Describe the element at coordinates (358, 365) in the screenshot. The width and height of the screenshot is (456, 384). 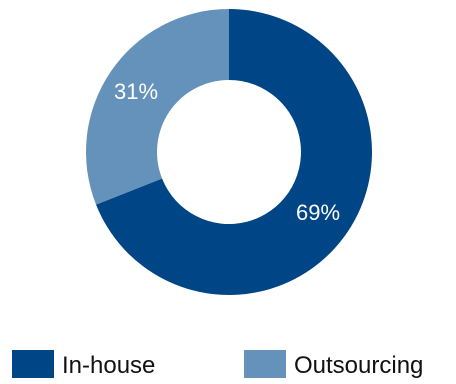
I see `legend-label-outsourcing: Outsourcing` at that location.